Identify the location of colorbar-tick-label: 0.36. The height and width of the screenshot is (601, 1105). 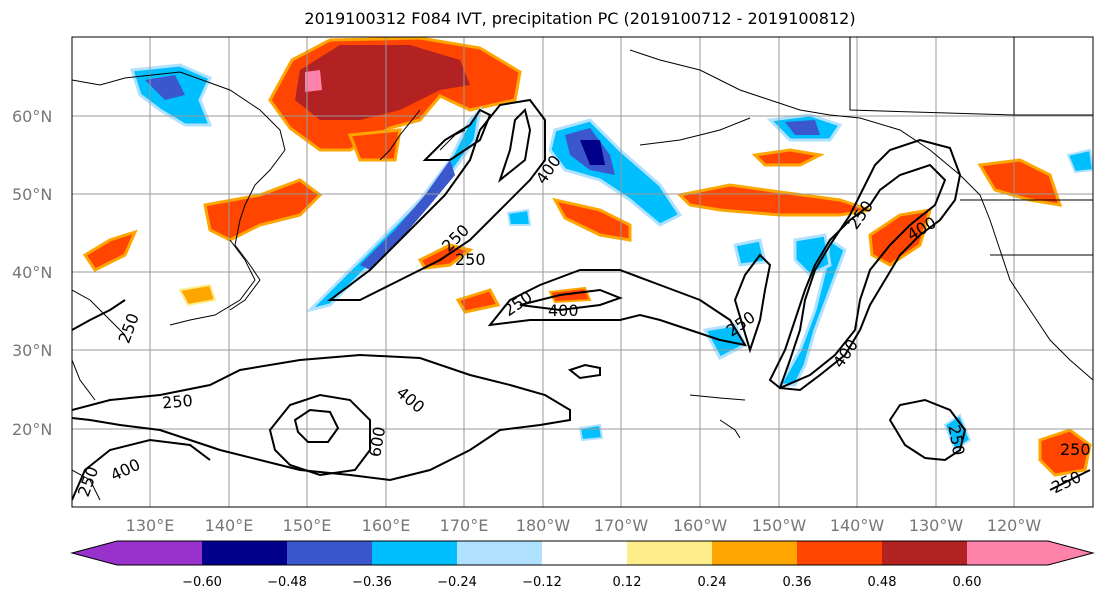
(797, 582).